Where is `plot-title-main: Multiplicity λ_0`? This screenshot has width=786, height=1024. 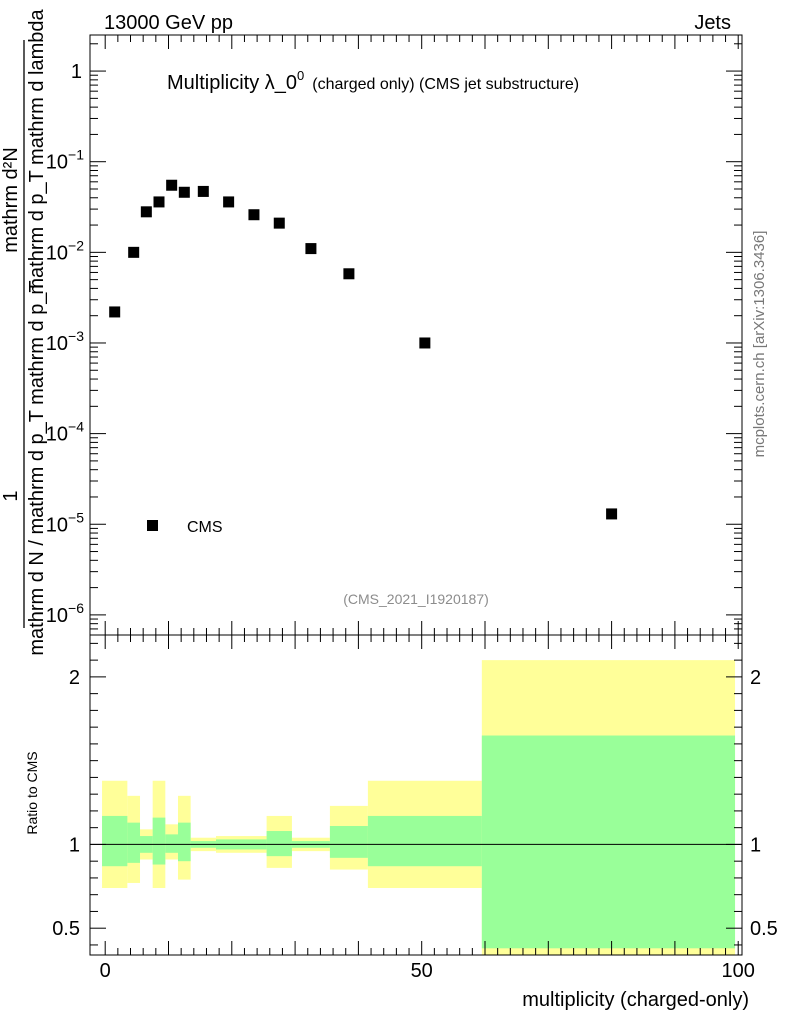
plot-title-main: Multiplicity λ_0 is located at coordinates (232, 83).